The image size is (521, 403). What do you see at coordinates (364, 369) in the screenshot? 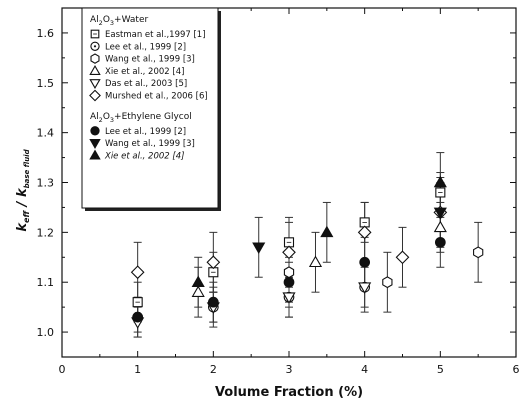
I see `x-tick-label: 4` at bounding box center [364, 369].